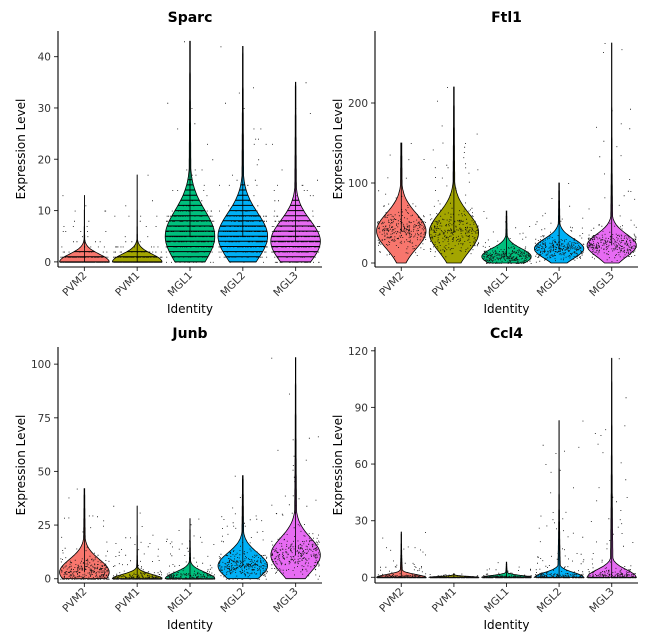  Describe the element at coordinates (361, 408) in the screenshot. I see `y-tick-label: 90` at that location.